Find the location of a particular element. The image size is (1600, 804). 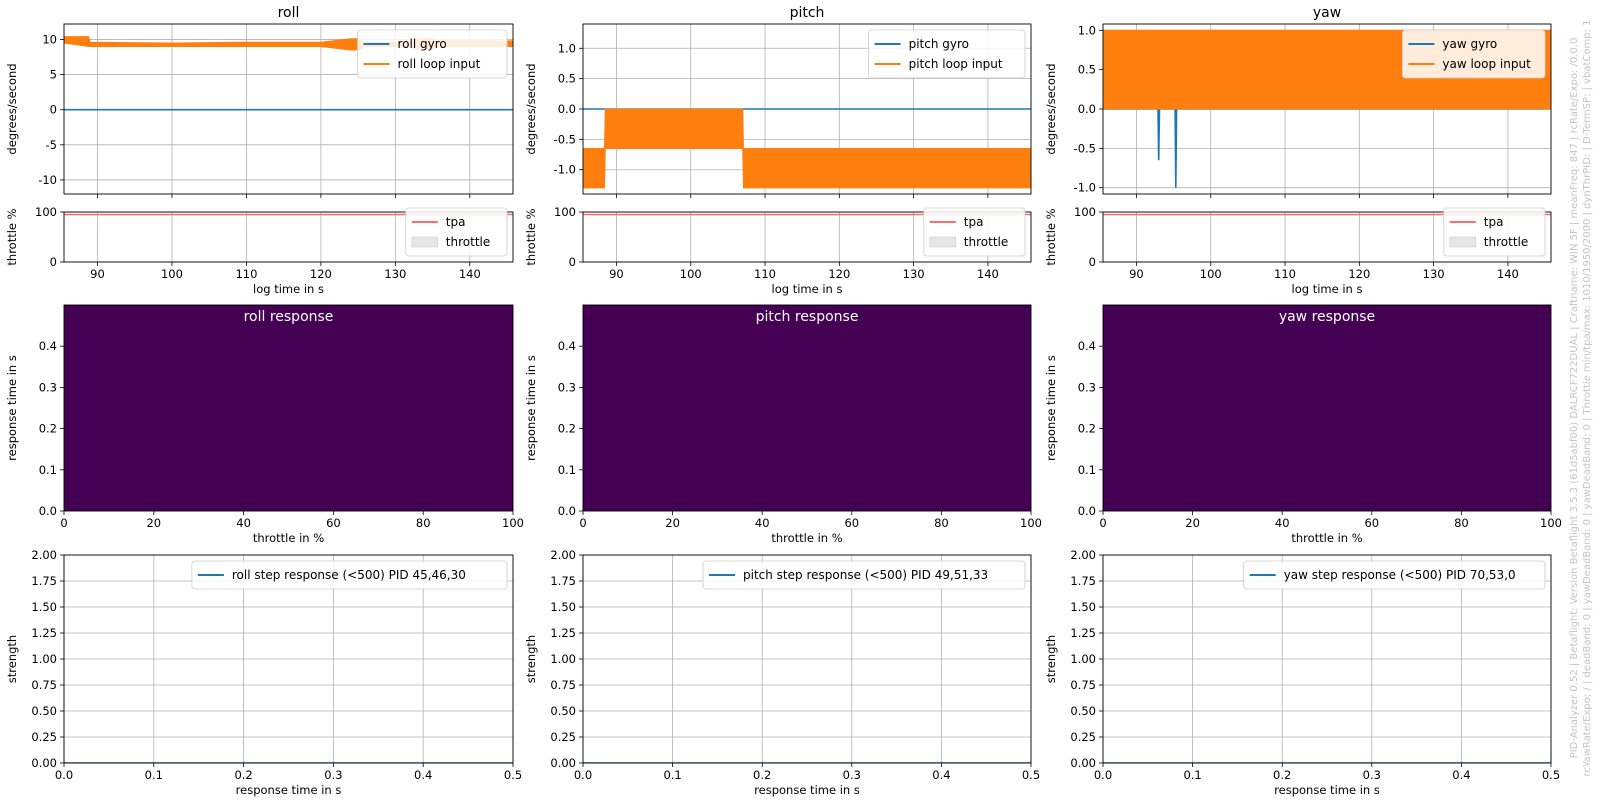

y-axis-label: throttle % is located at coordinates (1051, 236).